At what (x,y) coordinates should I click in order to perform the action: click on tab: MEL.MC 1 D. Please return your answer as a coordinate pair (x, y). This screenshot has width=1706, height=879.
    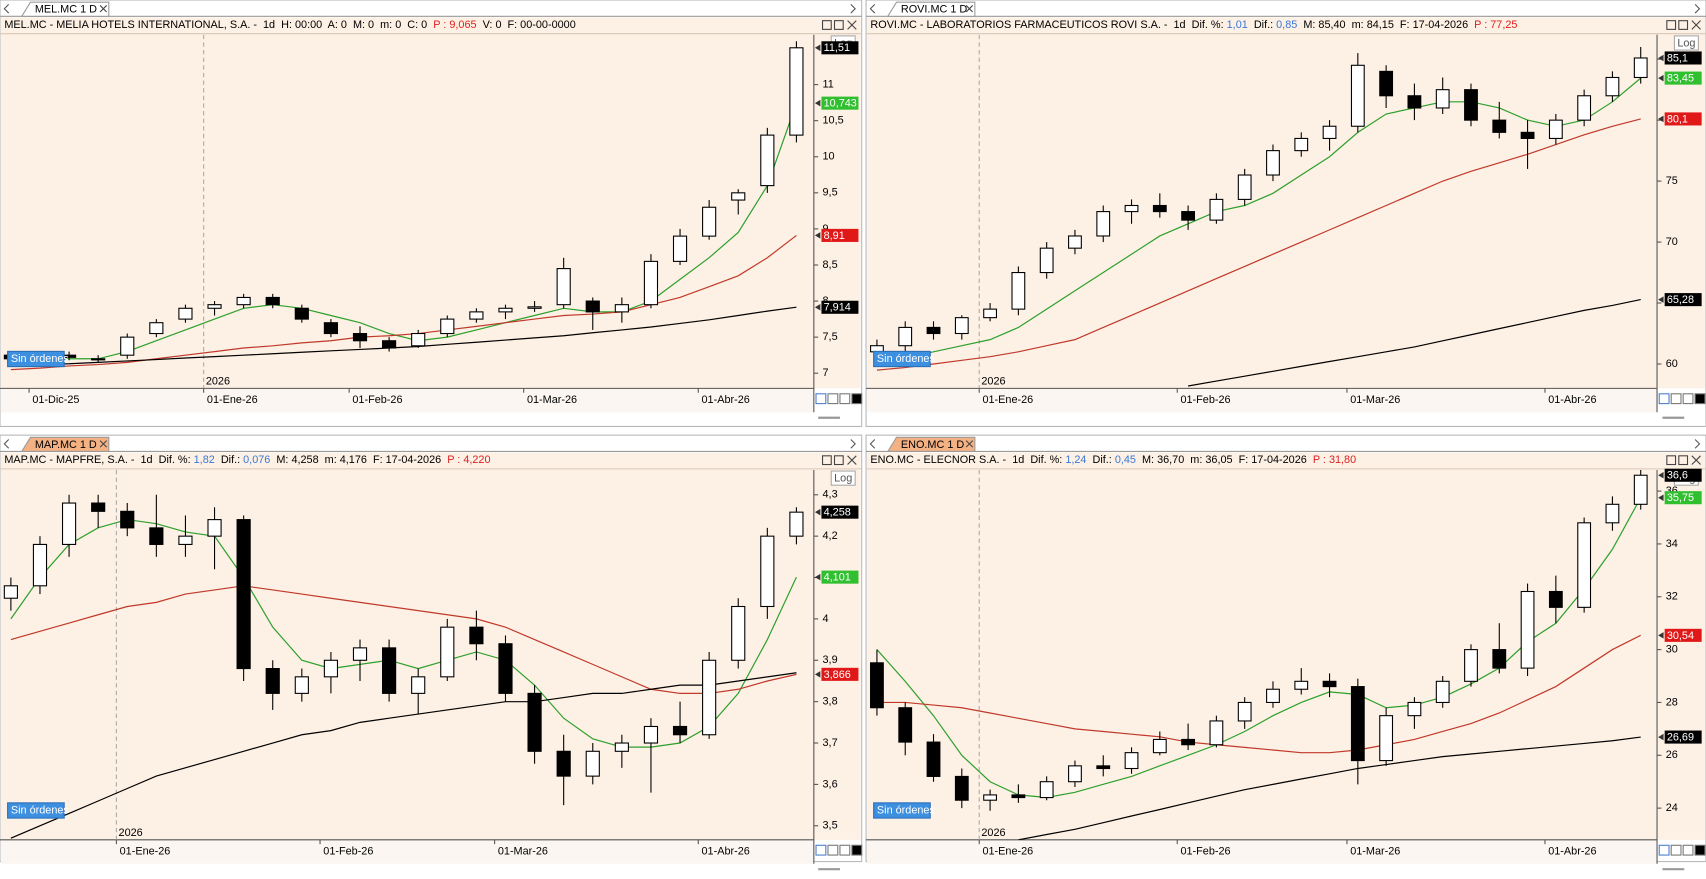
    Looking at the image, I should click on (65, 9).